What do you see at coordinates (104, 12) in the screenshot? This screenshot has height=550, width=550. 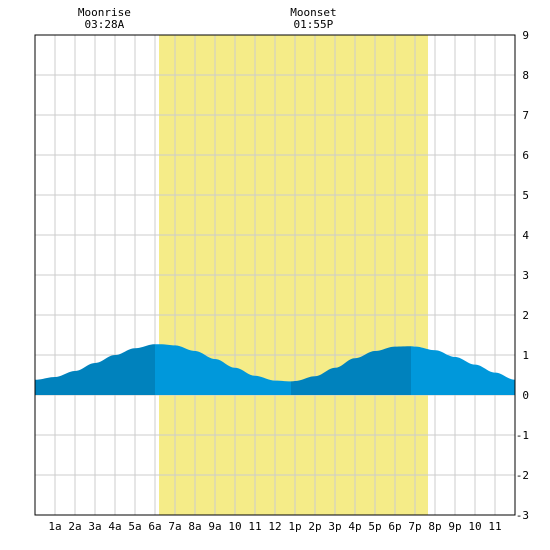 I see `moonrise-label: Moonrise` at bounding box center [104, 12].